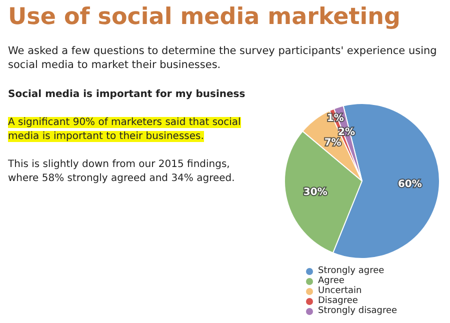 The image size is (450, 323). What do you see at coordinates (357, 311) in the screenshot?
I see `legend-label: Strongly disagree` at bounding box center [357, 311].